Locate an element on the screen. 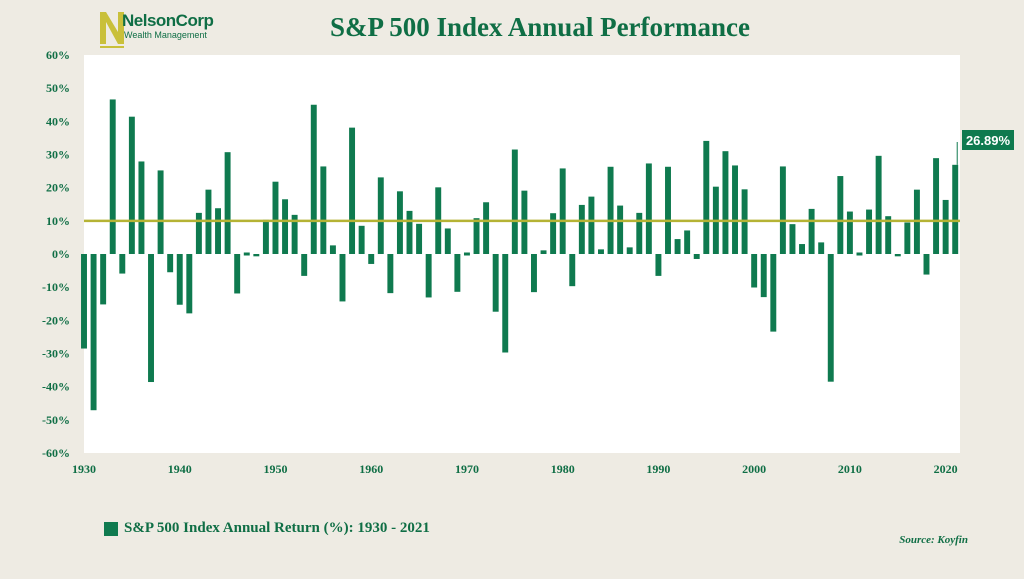 The width and height of the screenshot is (1024, 579). y-tick-label: -30% is located at coordinates (56, 354).